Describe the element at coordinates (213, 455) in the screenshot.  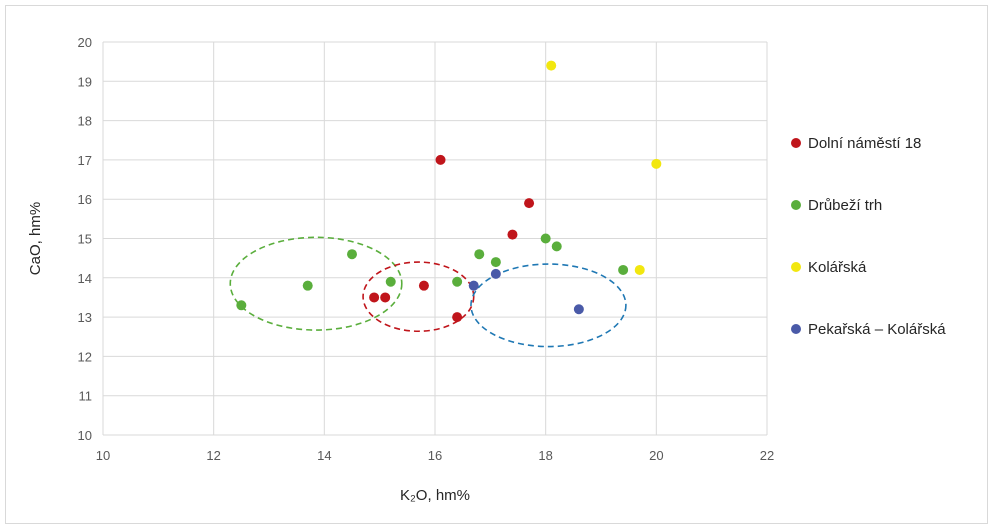
I see `x-tick-label: 12` at that location.